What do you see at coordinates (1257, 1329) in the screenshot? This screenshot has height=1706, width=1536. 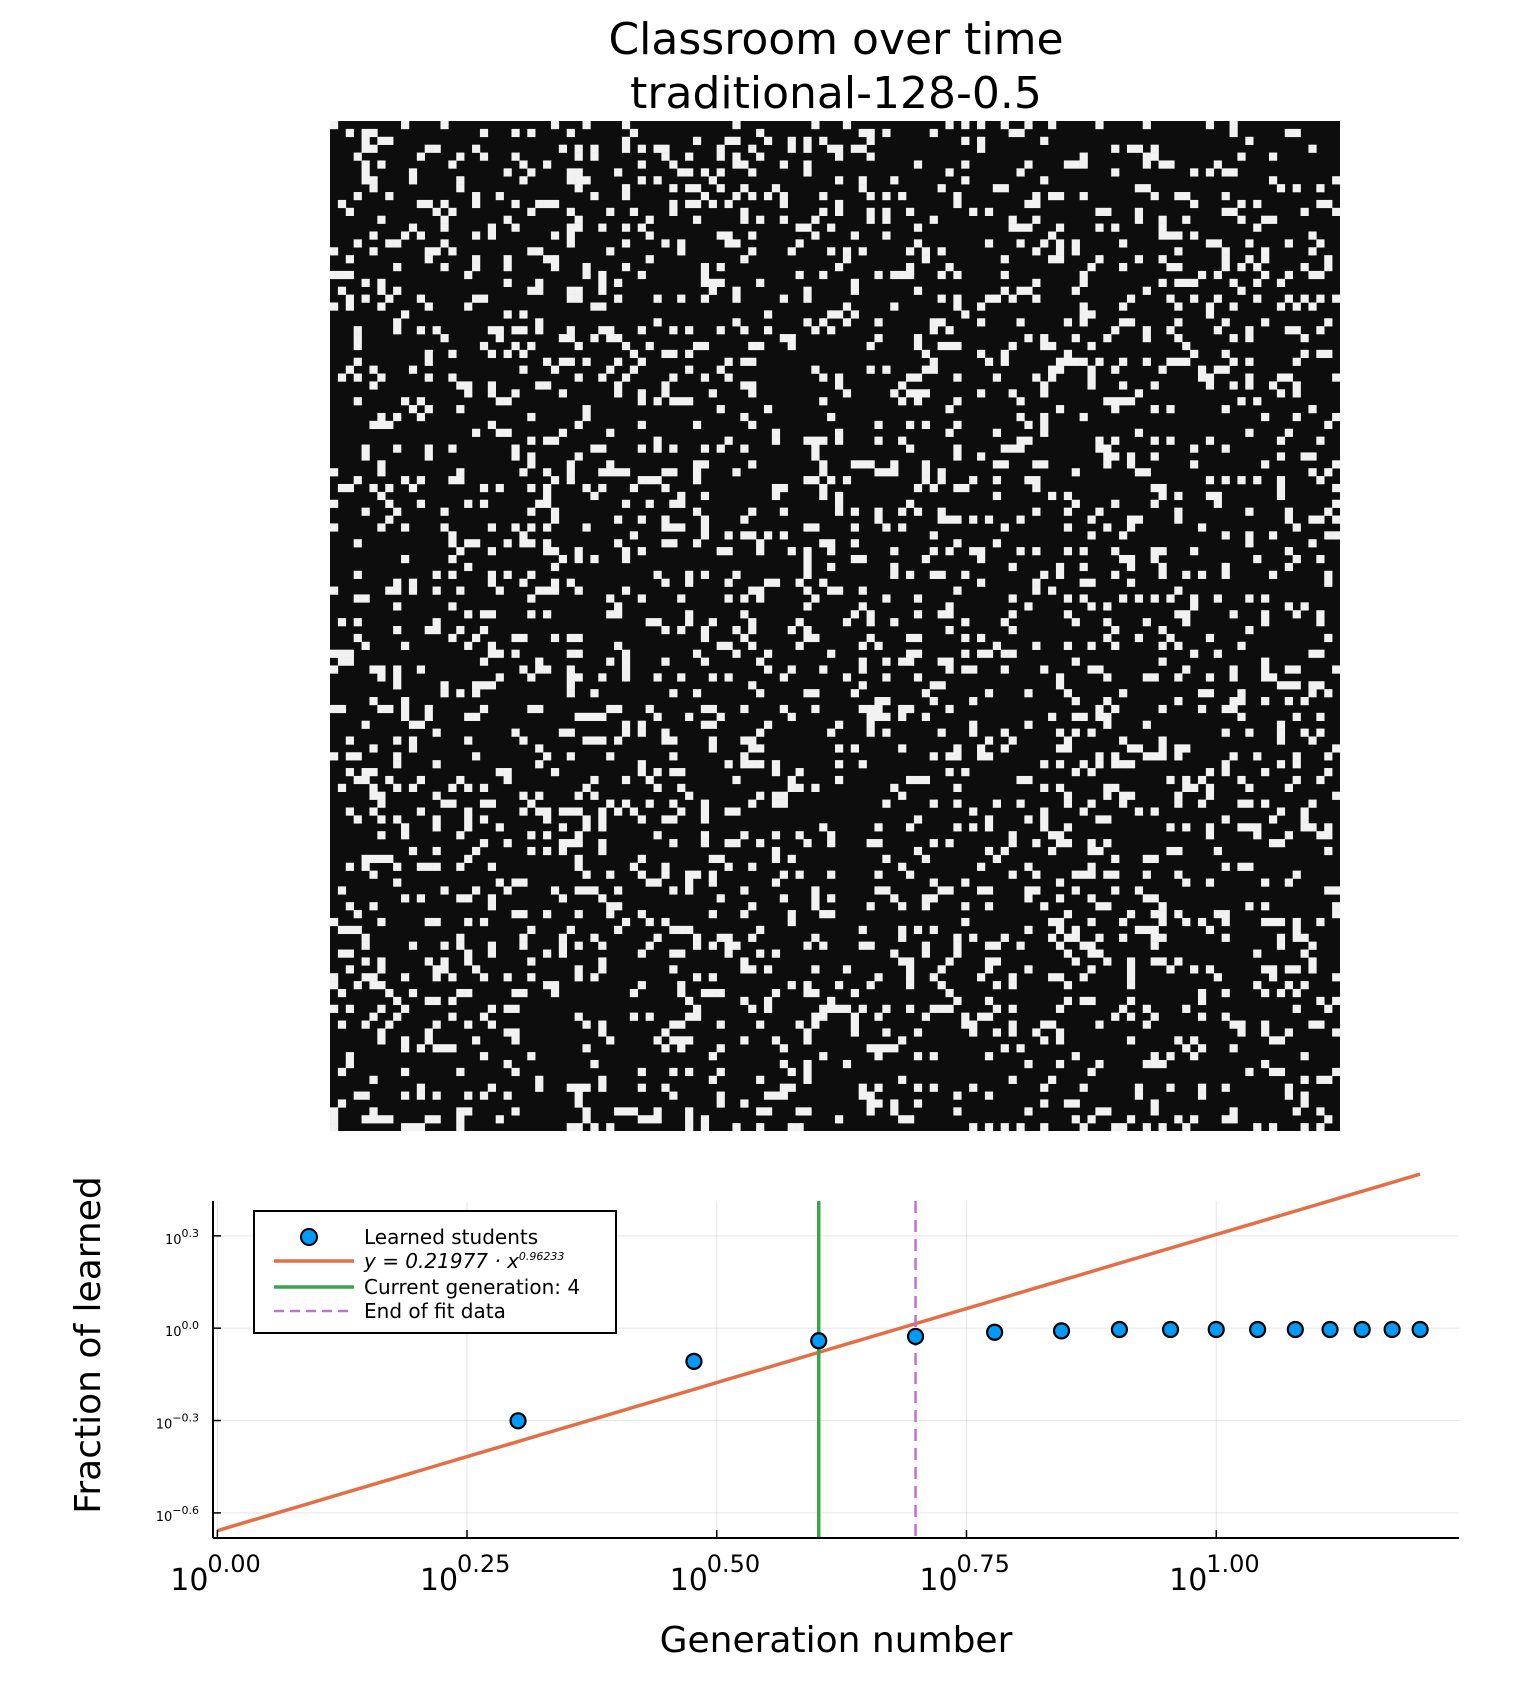 I see `learned-point` at bounding box center [1257, 1329].